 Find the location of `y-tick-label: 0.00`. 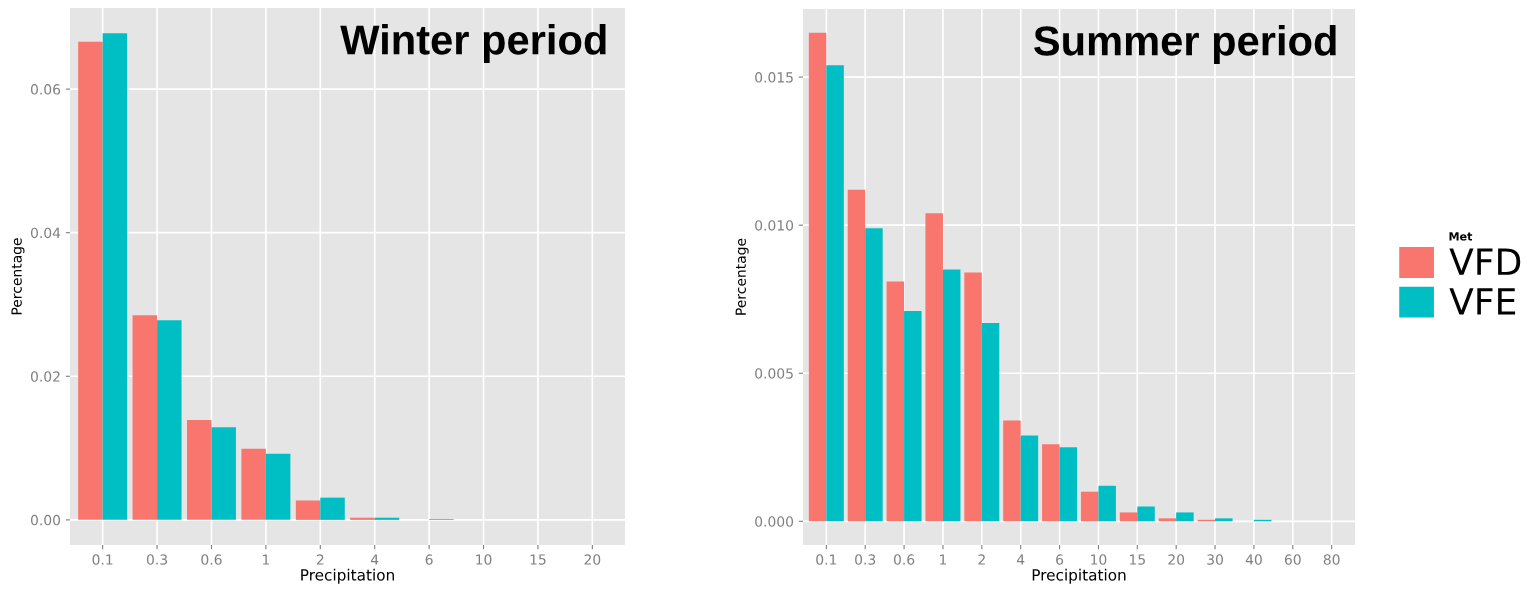

y-tick-label: 0.00 is located at coordinates (45, 520).